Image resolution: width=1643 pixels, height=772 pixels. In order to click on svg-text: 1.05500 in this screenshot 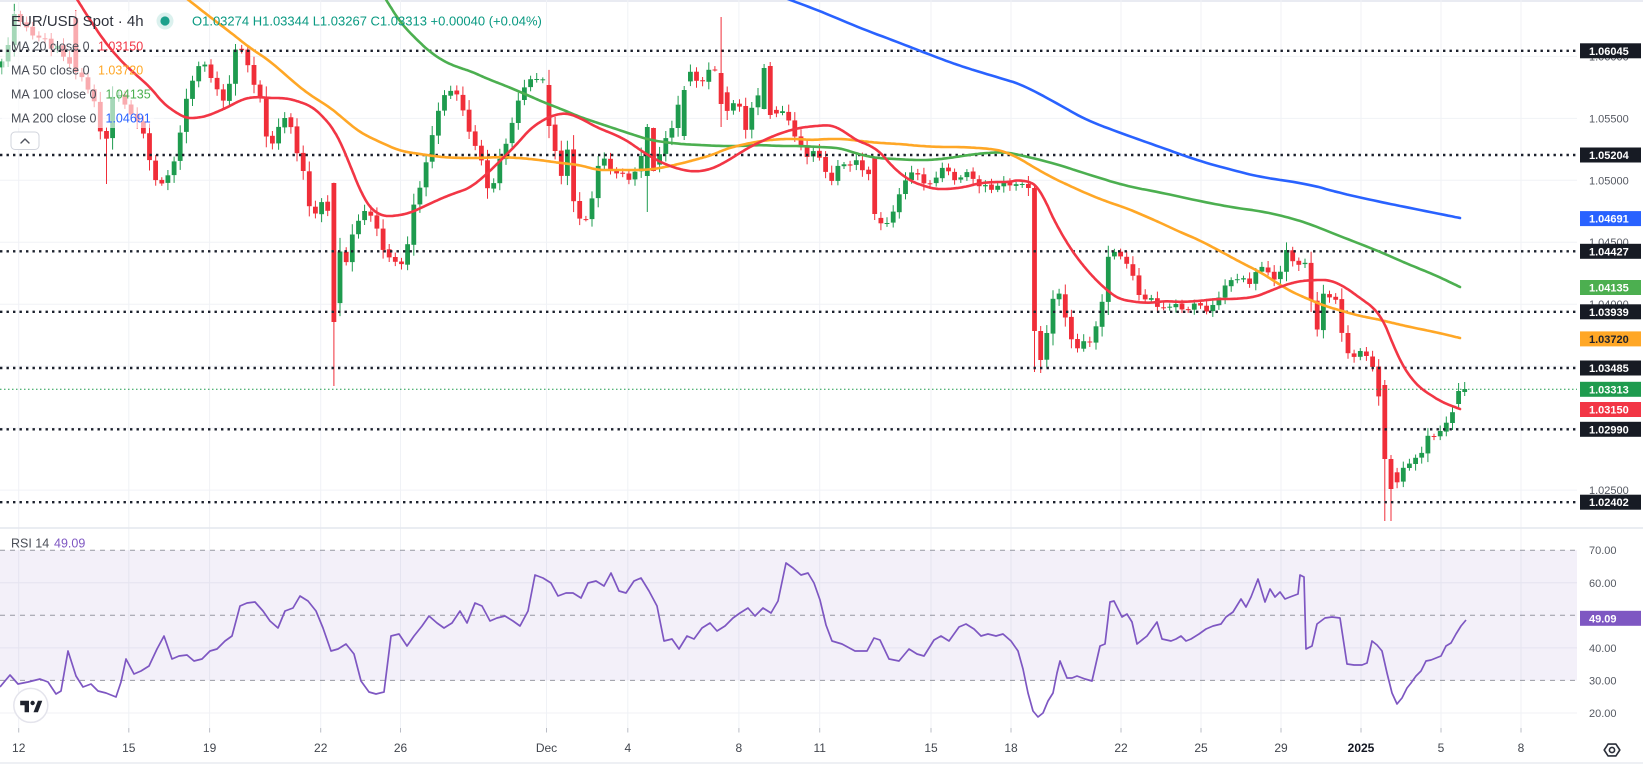, I will do `click(1609, 119)`.